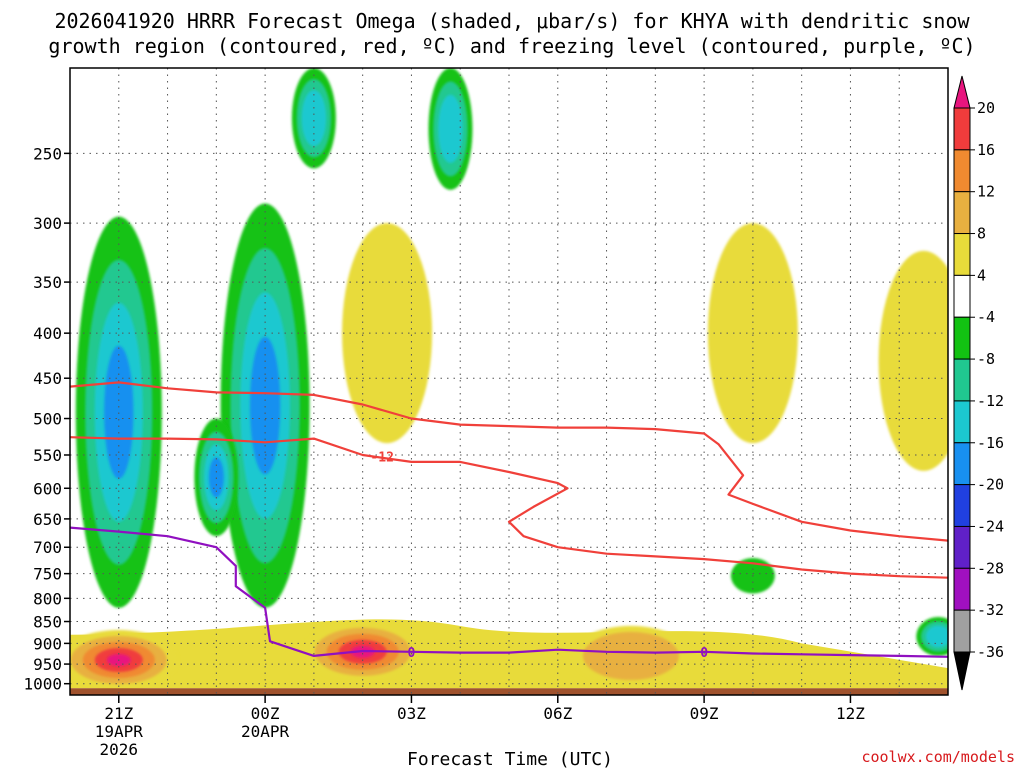  I want to click on freezing-level-line, so click(509, 592).